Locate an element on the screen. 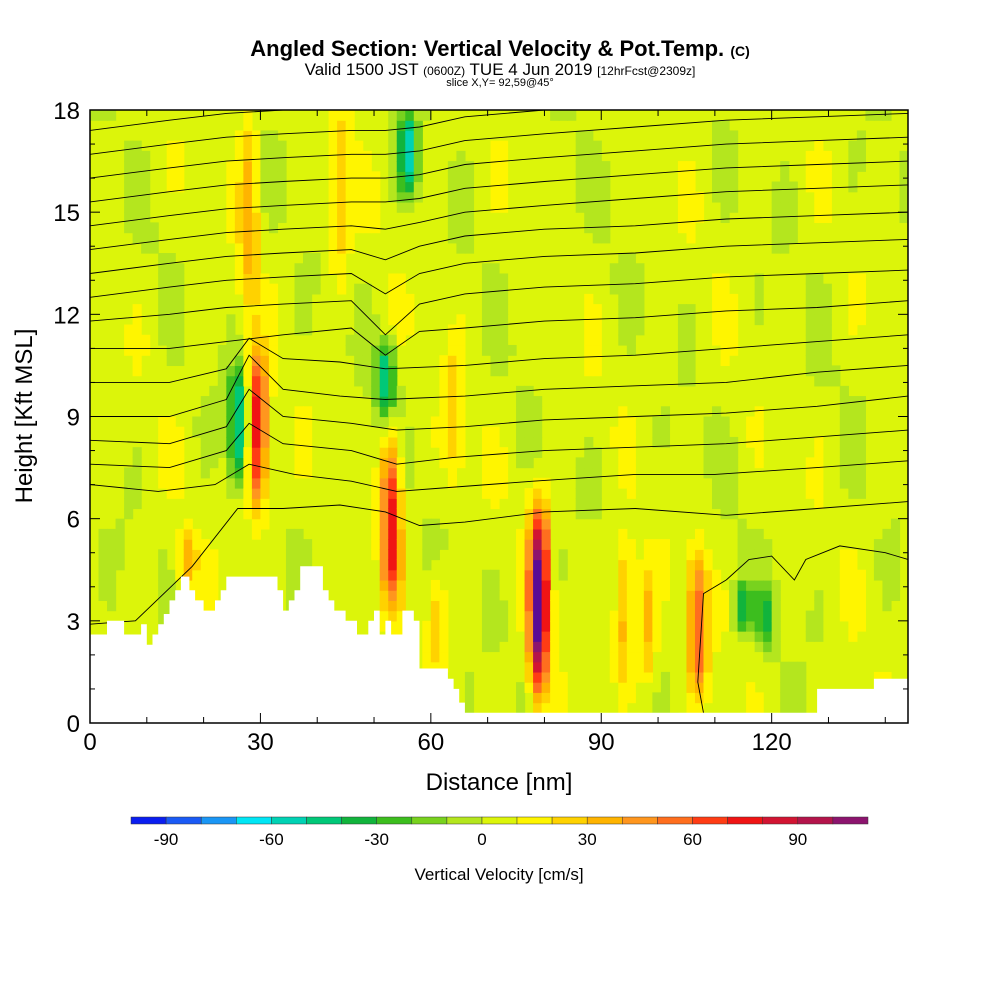 This screenshot has height=1000, width=1000. valid-zulu: (0600Z) is located at coordinates (444, 71).